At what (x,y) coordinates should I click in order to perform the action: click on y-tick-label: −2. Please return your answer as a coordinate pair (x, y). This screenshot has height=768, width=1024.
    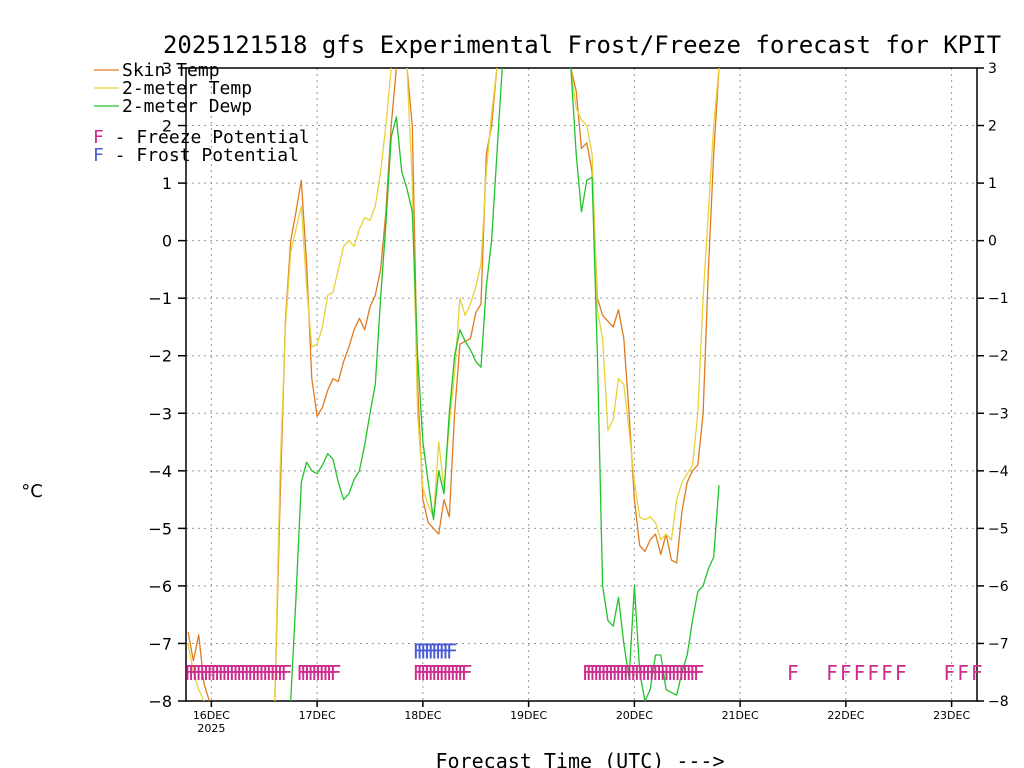
    Looking at the image, I should click on (160, 356).